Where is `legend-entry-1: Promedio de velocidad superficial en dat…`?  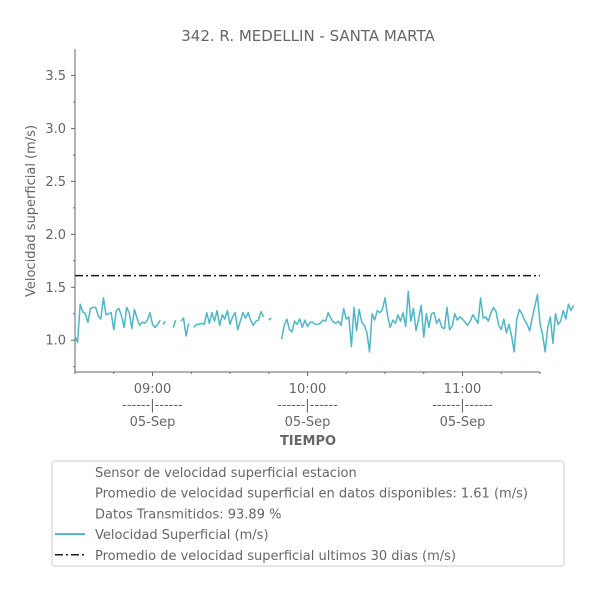
legend-entry-1: Promedio de velocidad superficial en dat… is located at coordinates (311, 494).